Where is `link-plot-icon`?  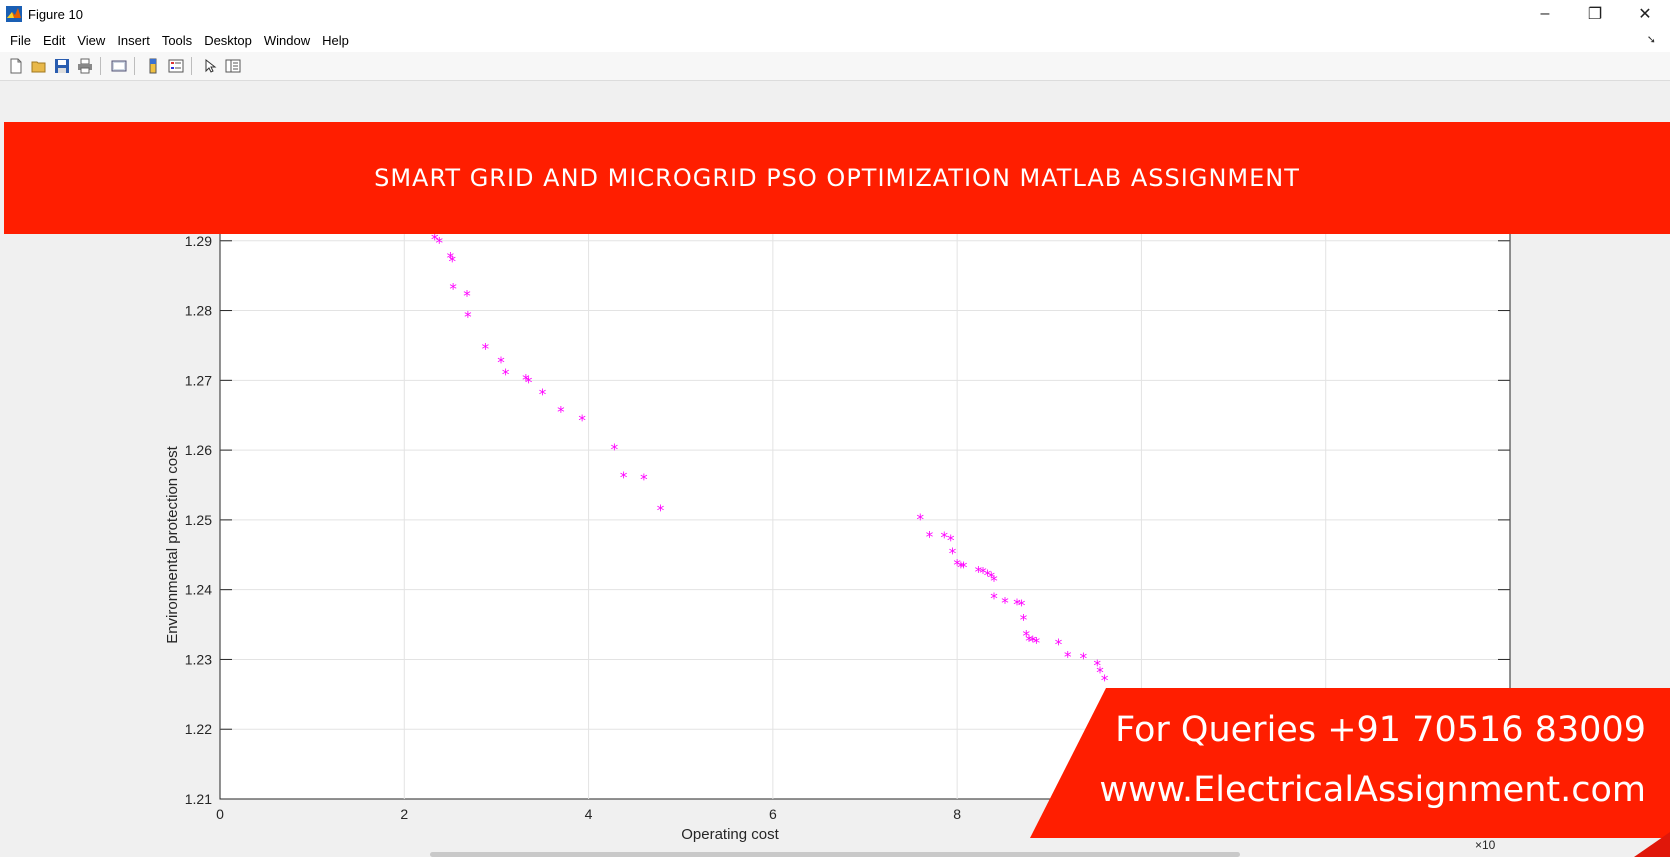
link-plot-icon is located at coordinates (119, 66).